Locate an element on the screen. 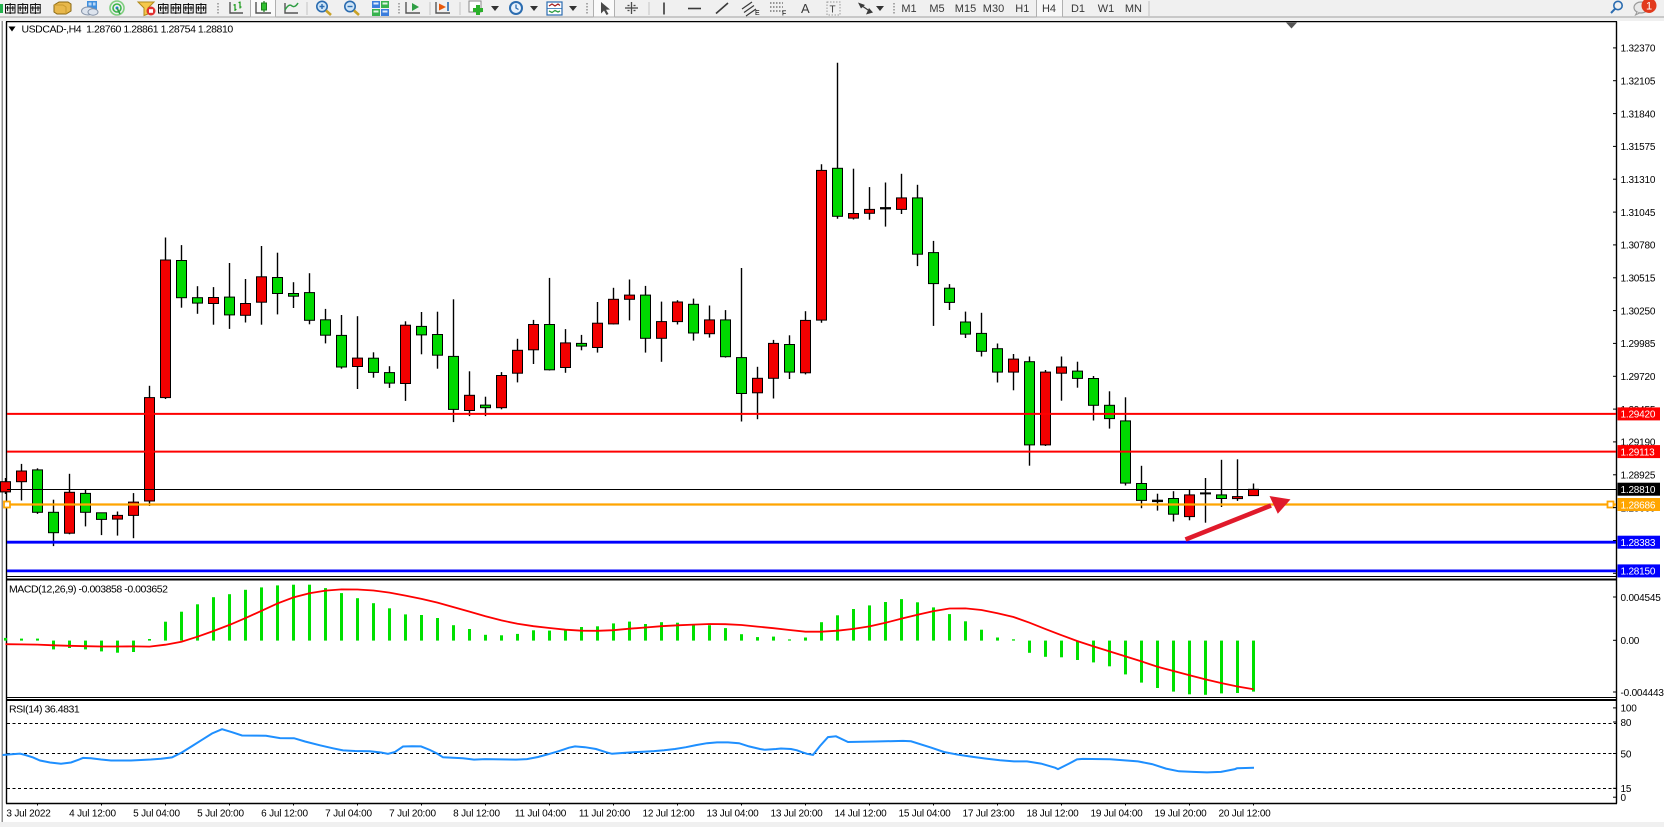 This screenshot has width=1664, height=827. svg-text: M30 is located at coordinates (993, 9).